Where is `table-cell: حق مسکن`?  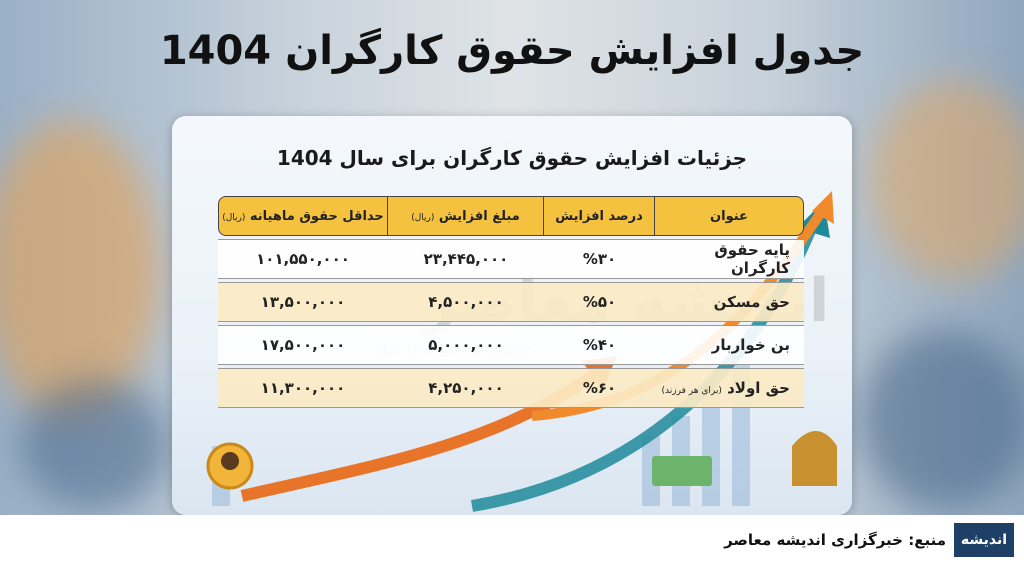 table-cell: حق مسکن is located at coordinates (729, 302).